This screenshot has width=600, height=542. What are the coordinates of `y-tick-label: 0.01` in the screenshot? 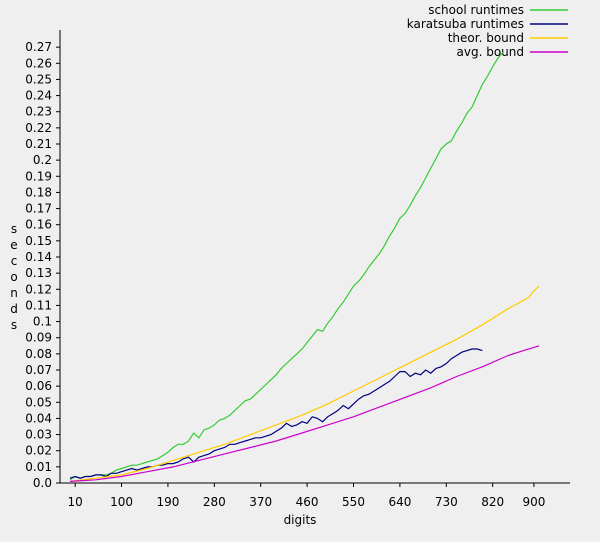 It's located at (38, 467).